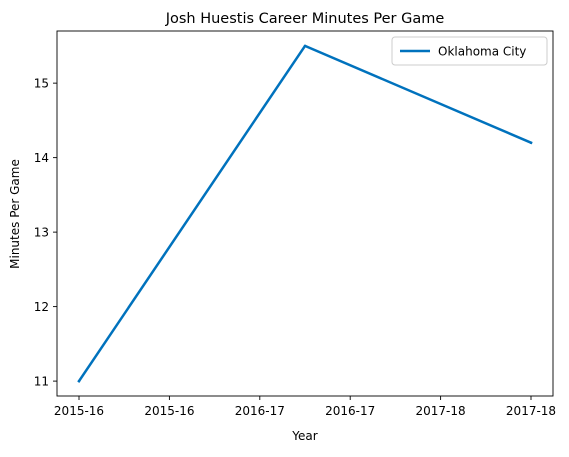 Image resolution: width=569 pixels, height=457 pixels. I want to click on x-tick-label-1: 2015-16, so click(169, 411).